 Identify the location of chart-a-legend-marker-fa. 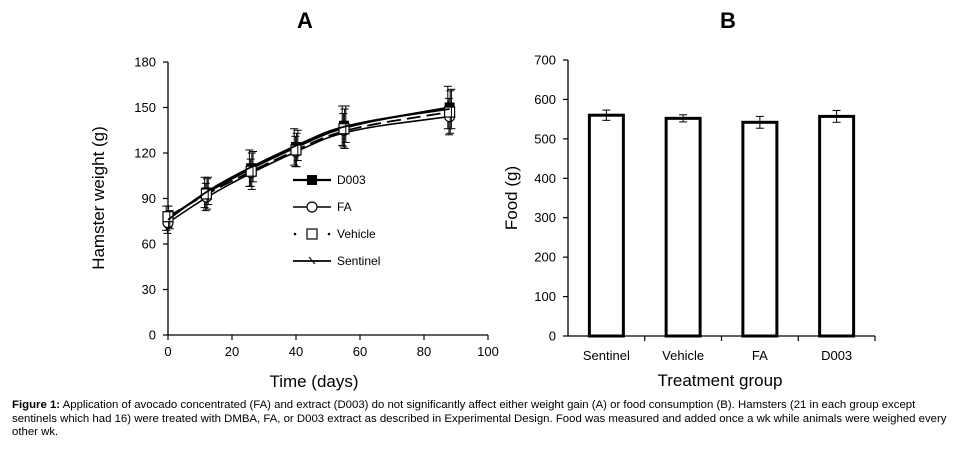
(312, 207).